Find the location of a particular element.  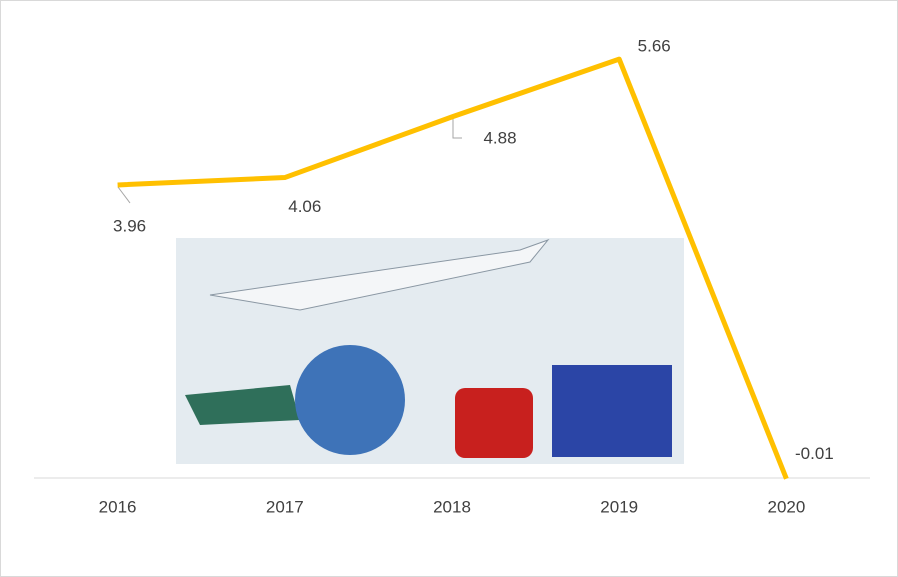

x-tick-label: 2020 is located at coordinates (786, 506).